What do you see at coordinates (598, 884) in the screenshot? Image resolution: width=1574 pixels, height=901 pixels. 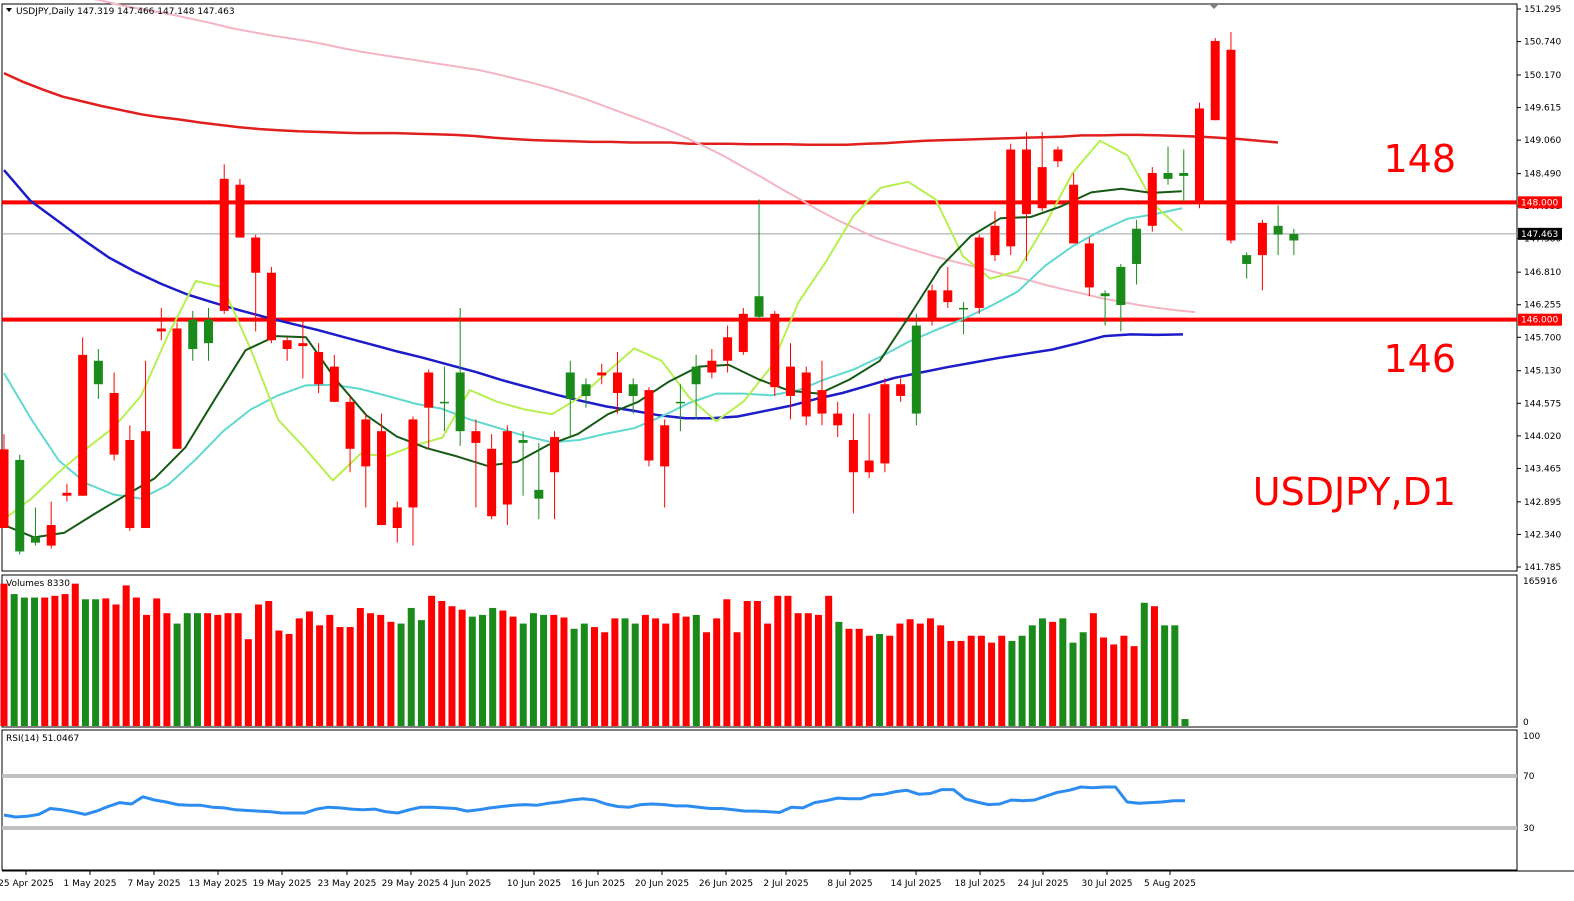 I see `date-tick-label: 16 Jun 2025` at bounding box center [598, 884].